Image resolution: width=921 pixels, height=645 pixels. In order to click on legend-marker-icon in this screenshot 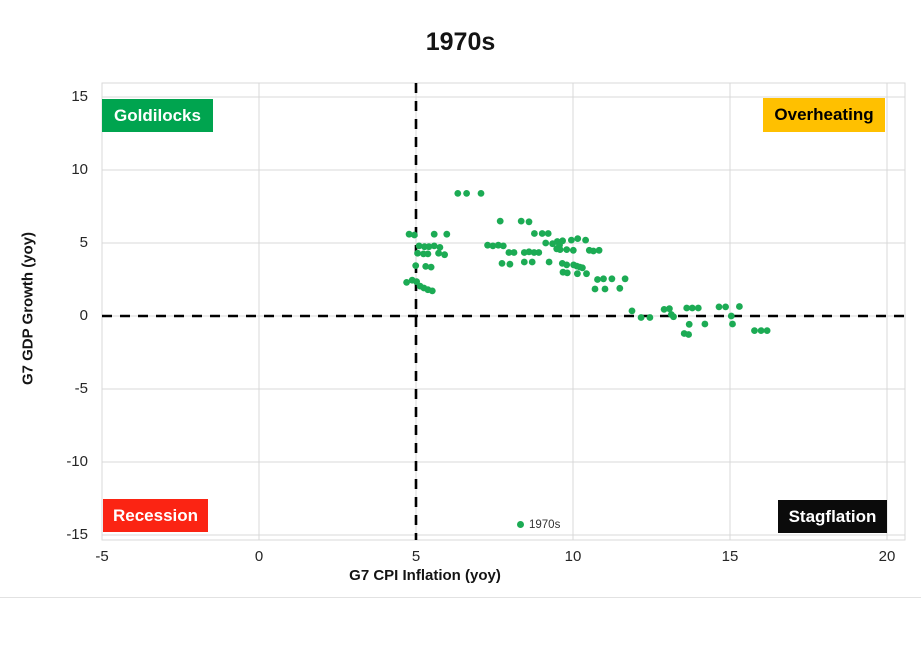, I will do `click(520, 524)`.